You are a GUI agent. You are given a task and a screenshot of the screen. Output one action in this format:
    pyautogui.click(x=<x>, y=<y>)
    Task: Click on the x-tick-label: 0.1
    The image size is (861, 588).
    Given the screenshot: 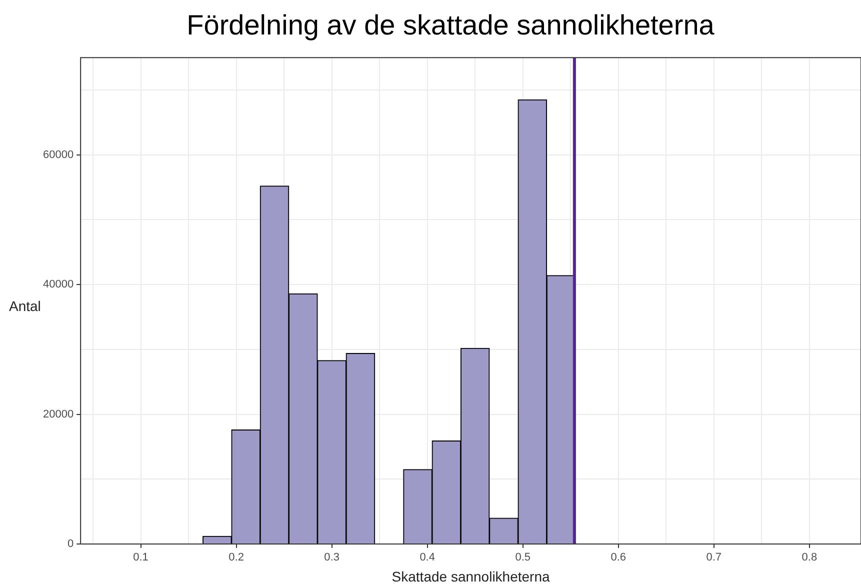 What is the action you would take?
    pyautogui.click(x=140, y=558)
    